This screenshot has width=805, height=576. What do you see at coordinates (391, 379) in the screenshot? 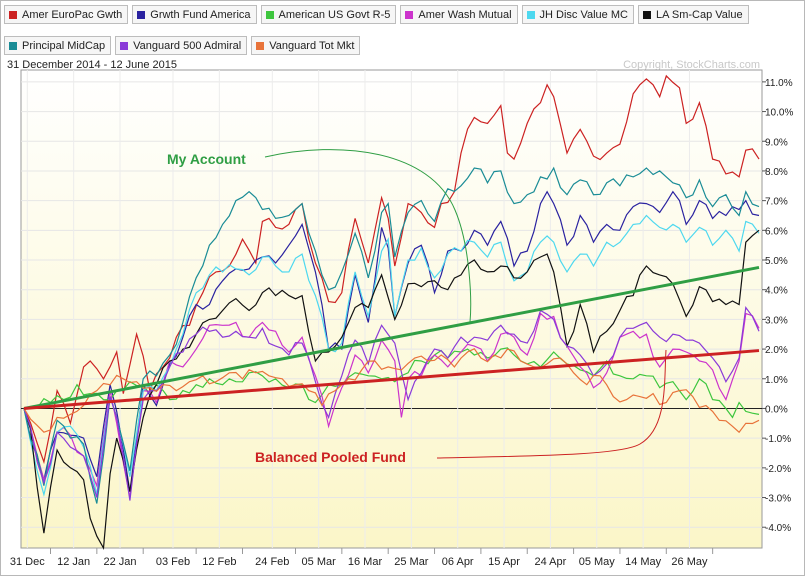
I see `trend-line-balanced-pooled-fund` at bounding box center [391, 379].